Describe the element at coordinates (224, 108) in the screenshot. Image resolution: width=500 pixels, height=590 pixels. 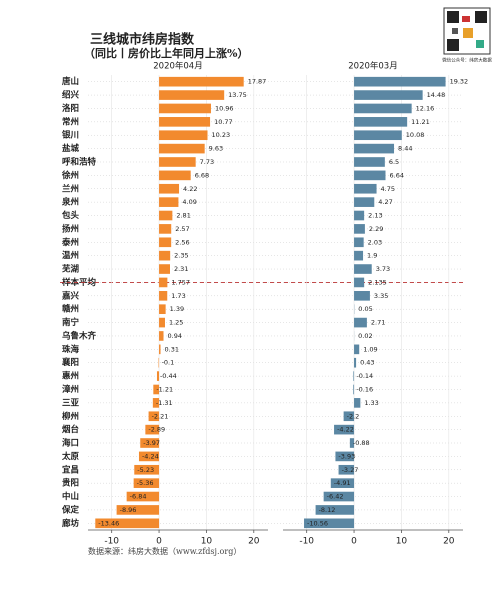
I see `value-label: 10.96` at that location.